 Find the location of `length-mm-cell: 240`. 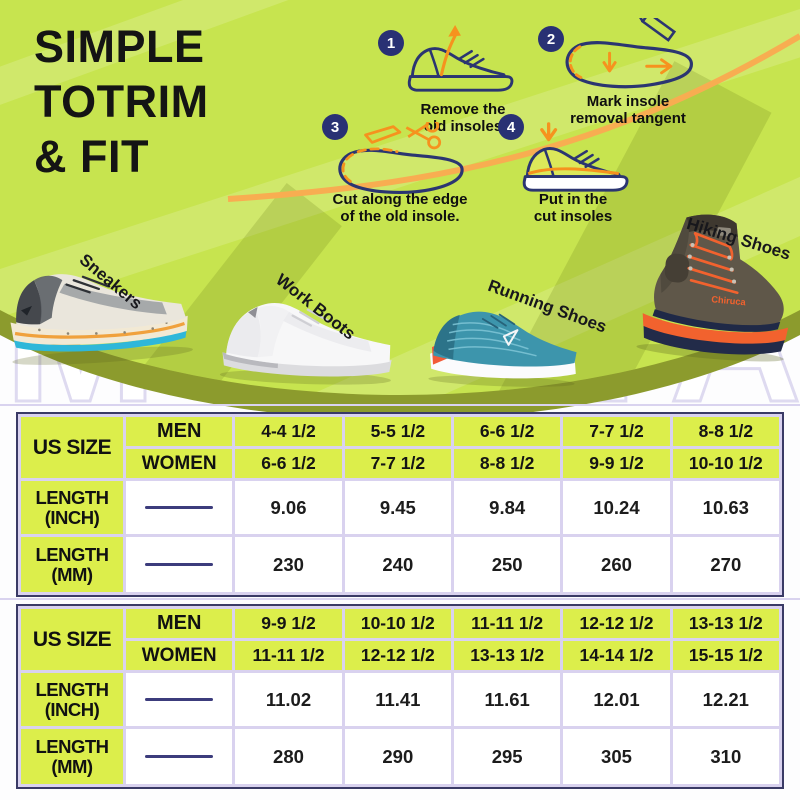

length-mm-cell: 240 is located at coordinates (397, 564).